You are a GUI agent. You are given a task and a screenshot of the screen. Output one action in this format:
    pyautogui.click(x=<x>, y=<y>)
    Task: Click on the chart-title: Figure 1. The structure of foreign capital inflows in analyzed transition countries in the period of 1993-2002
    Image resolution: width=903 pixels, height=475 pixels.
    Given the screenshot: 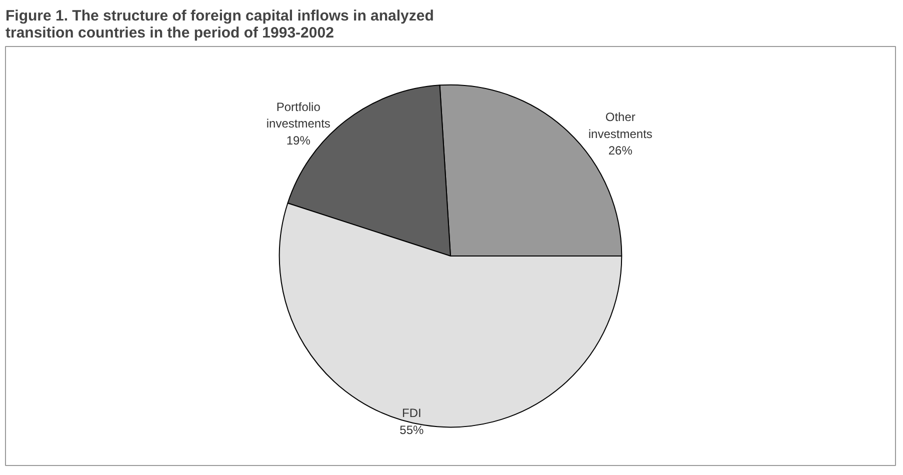 What is the action you would take?
    pyautogui.click(x=220, y=25)
    